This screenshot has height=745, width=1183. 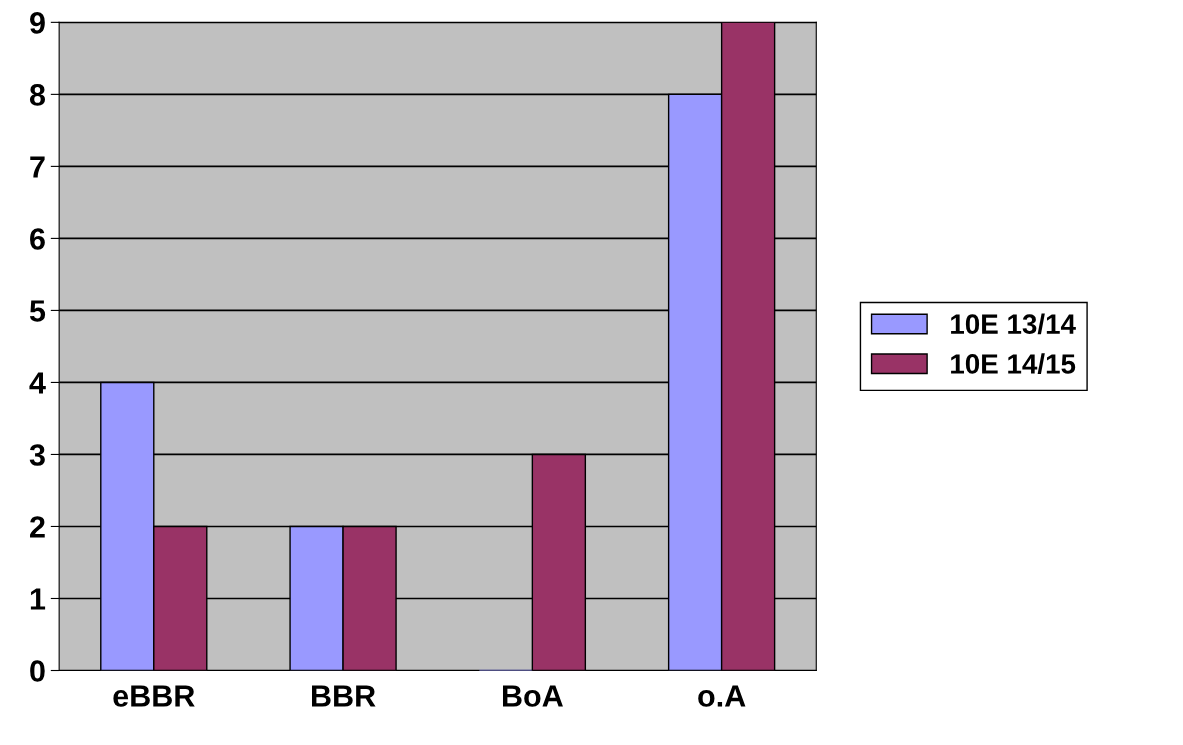 What do you see at coordinates (722, 696) in the screenshot?
I see `x-tick-label: o.A` at bounding box center [722, 696].